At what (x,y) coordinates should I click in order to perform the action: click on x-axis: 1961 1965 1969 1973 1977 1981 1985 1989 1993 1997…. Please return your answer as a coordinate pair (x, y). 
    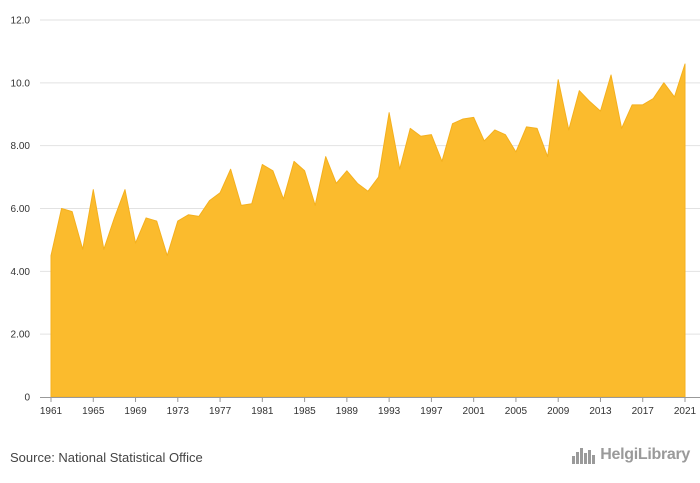
    Looking at the image, I should click on (368, 407).